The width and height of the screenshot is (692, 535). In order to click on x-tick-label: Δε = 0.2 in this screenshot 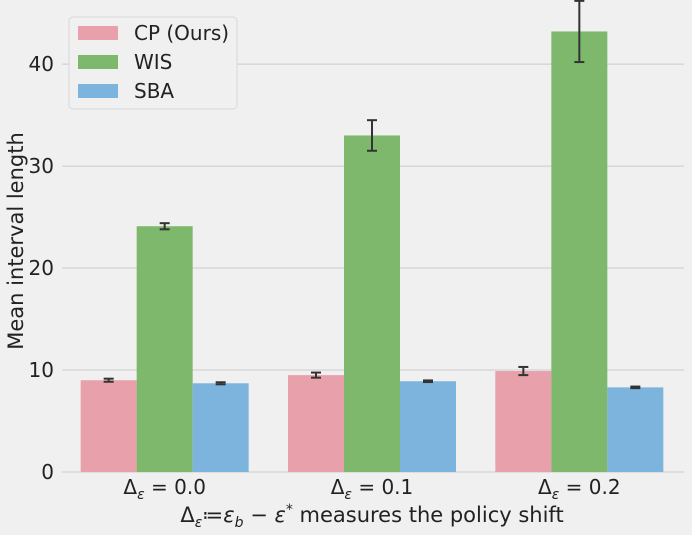, I will do `click(579, 489)`.